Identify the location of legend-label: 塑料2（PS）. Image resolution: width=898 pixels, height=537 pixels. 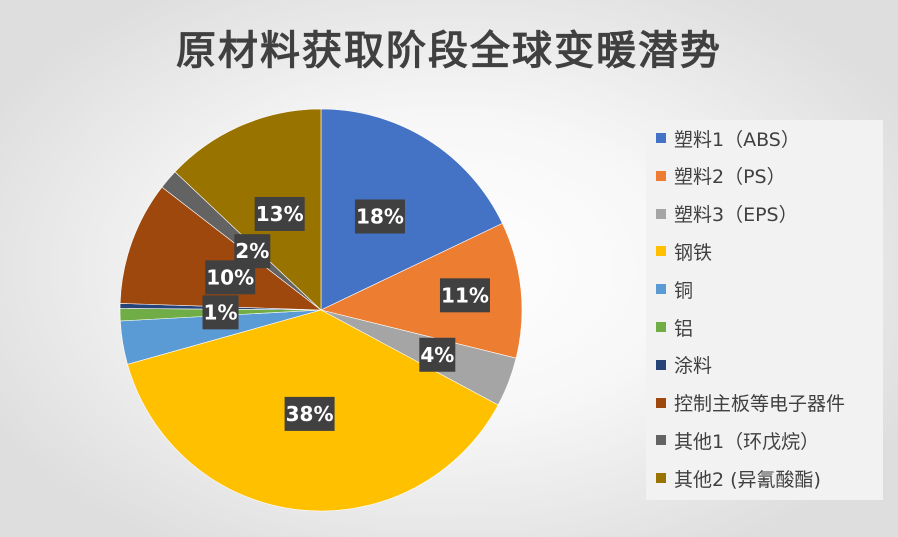
(730, 177).